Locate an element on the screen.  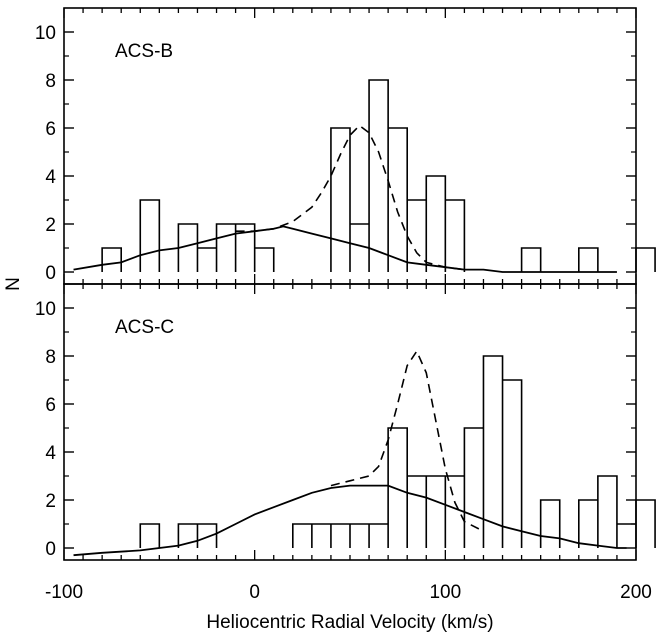
x-tick-label: 0 is located at coordinates (254, 592).